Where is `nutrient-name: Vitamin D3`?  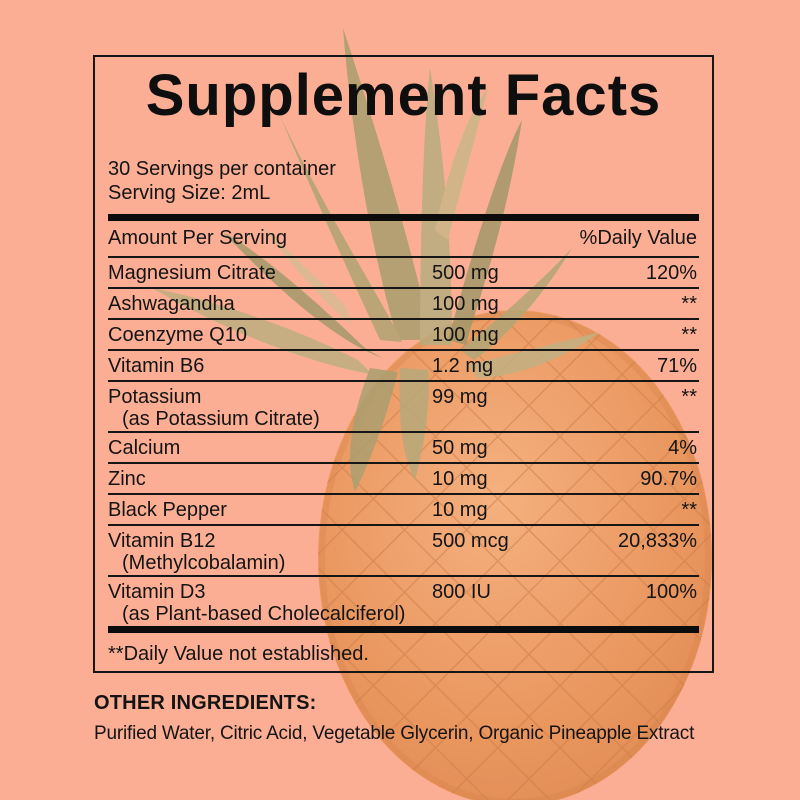
nutrient-name: Vitamin D3 is located at coordinates (157, 592).